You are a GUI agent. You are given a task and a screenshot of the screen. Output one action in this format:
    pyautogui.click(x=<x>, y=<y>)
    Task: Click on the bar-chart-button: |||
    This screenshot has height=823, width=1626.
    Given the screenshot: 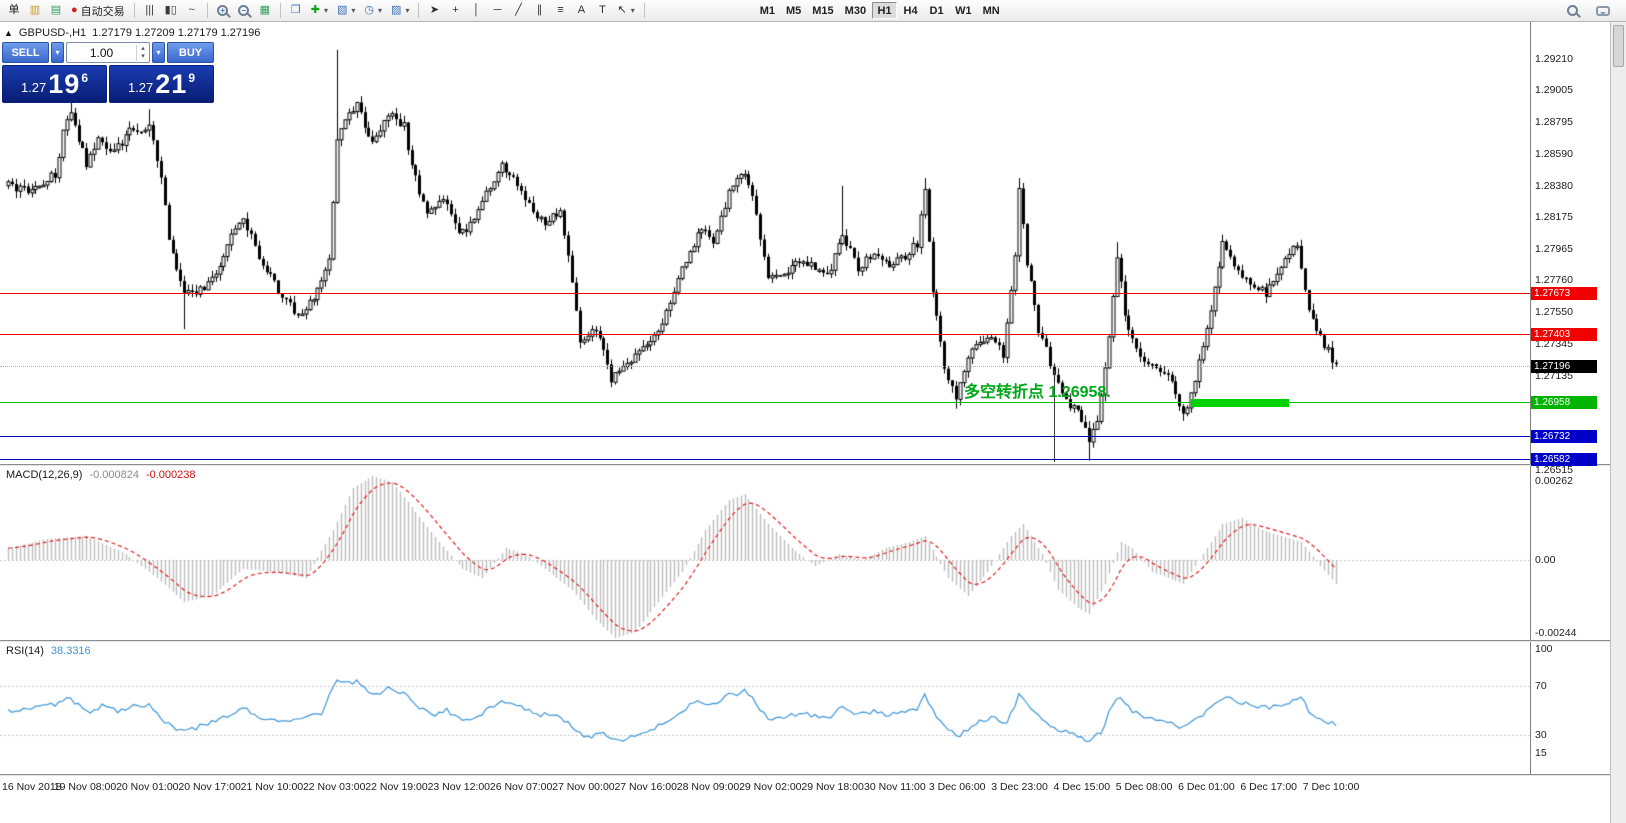 What is the action you would take?
    pyautogui.click(x=150, y=11)
    